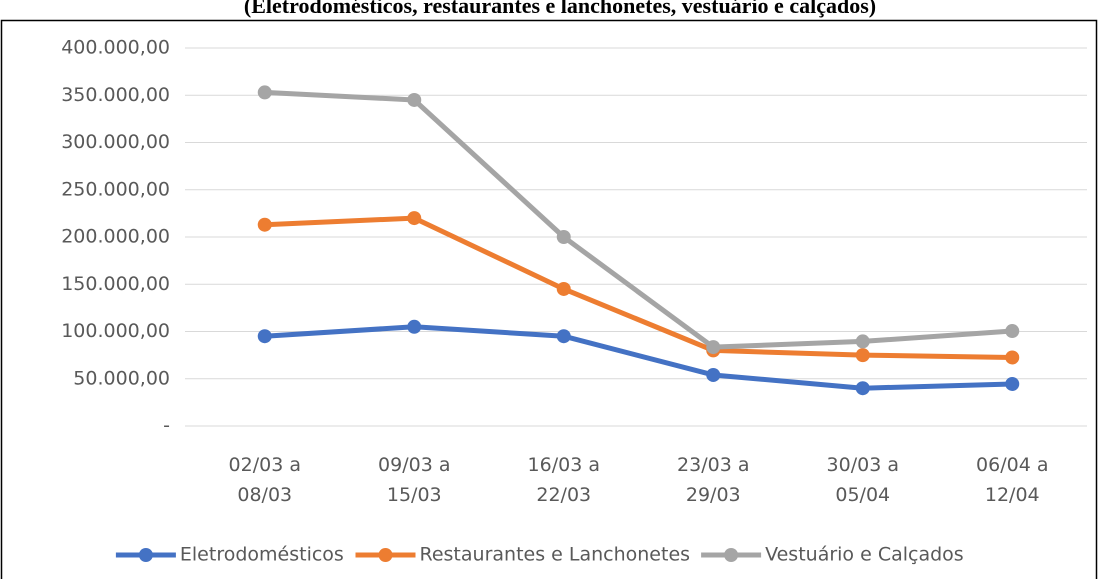  What do you see at coordinates (864, 555) in the screenshot?
I see `legend-label: Vestuário e Calçados` at bounding box center [864, 555].